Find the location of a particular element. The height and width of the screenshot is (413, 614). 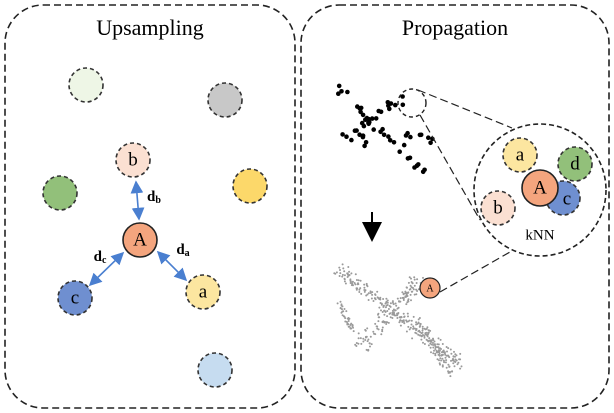

upsampled-cloud is located at coordinates (398, 320).